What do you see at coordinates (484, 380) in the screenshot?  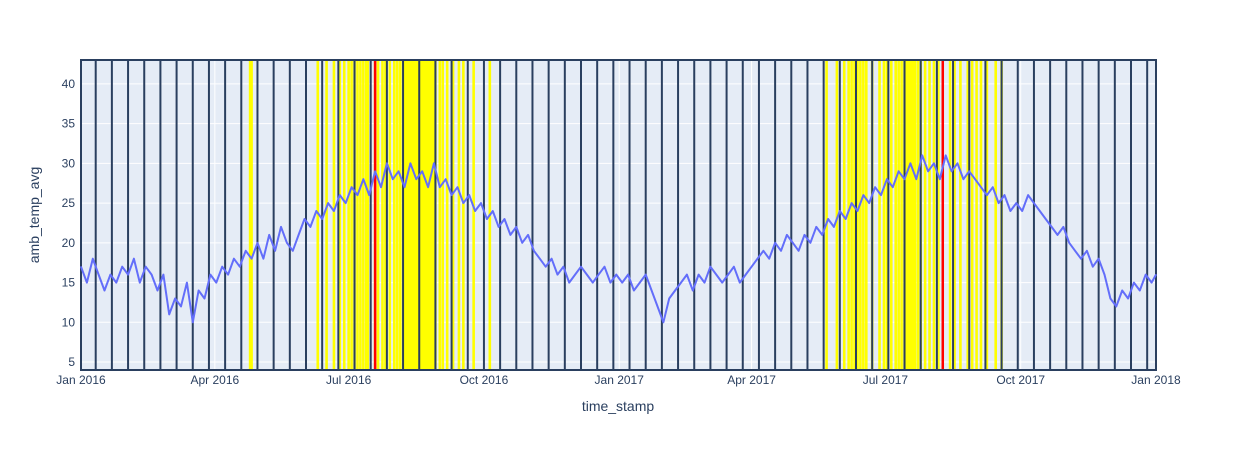 I see `x-tick-label: Oct 2016` at bounding box center [484, 380].